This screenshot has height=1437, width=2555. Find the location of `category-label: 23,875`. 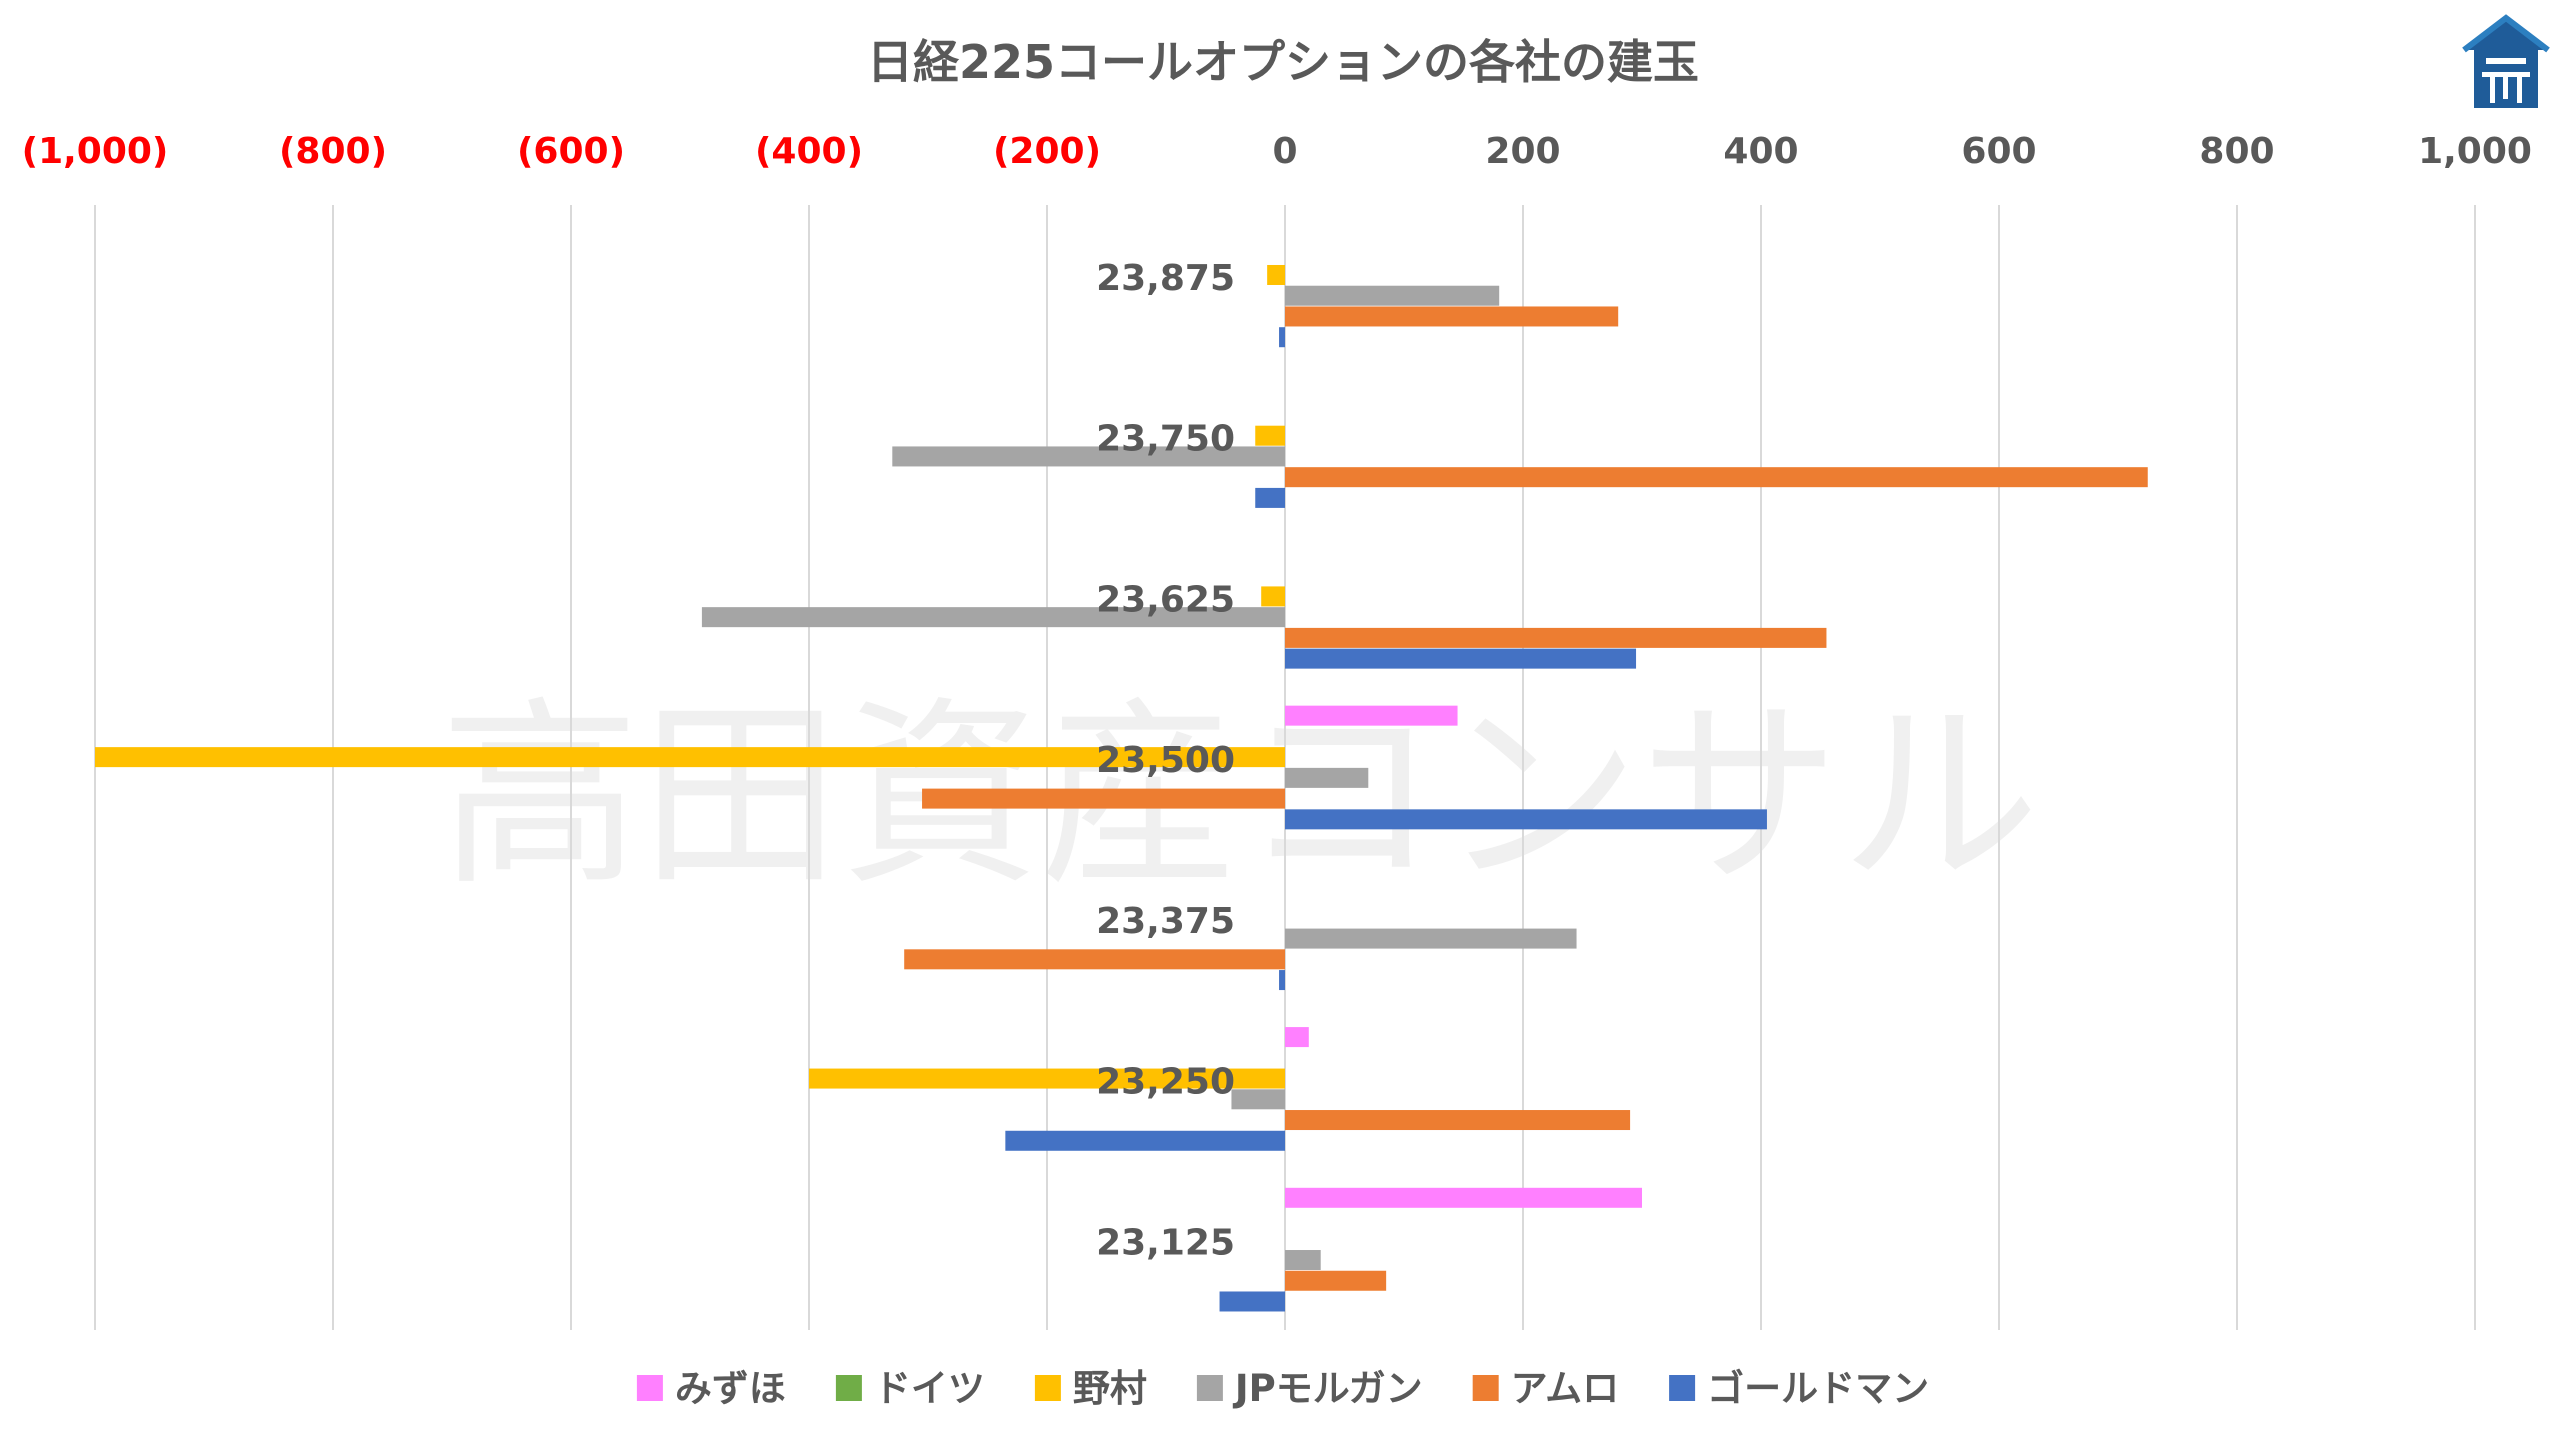

category-label: 23,875 is located at coordinates (1165, 278).